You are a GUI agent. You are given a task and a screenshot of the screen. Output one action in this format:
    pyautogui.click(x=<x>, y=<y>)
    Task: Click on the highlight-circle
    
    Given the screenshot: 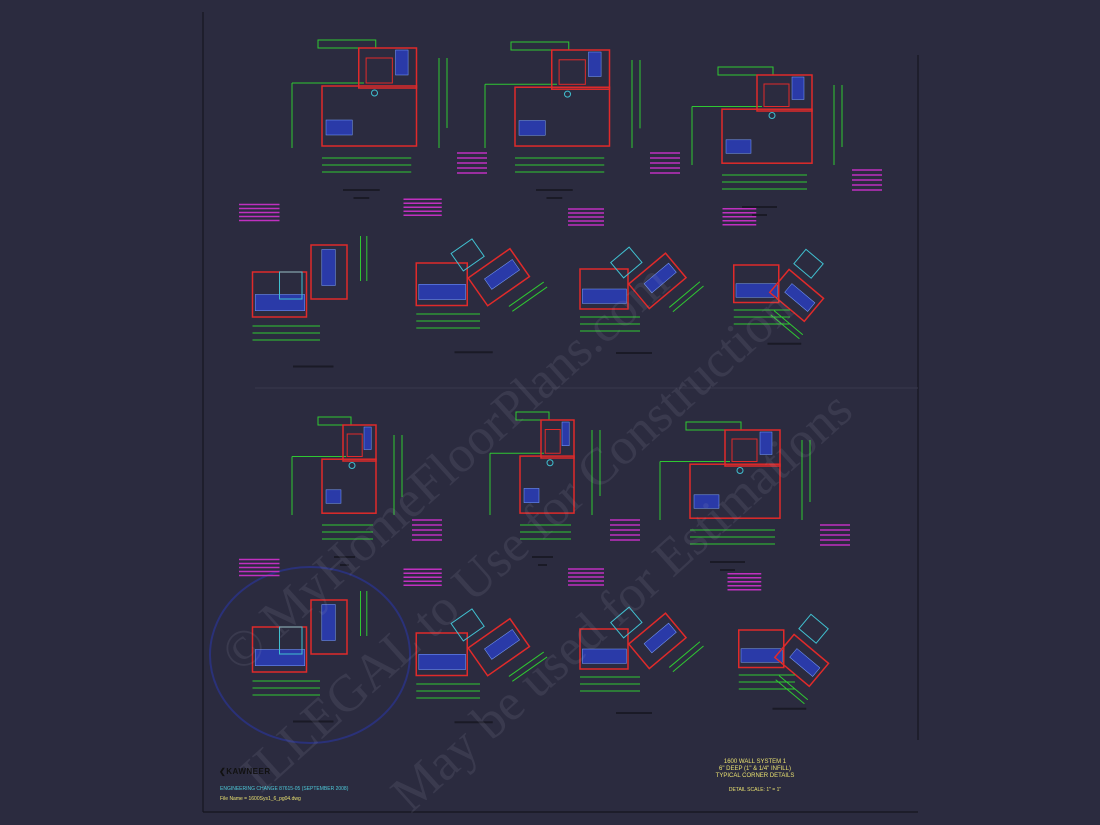 What is the action you would take?
    pyautogui.click(x=310, y=655)
    